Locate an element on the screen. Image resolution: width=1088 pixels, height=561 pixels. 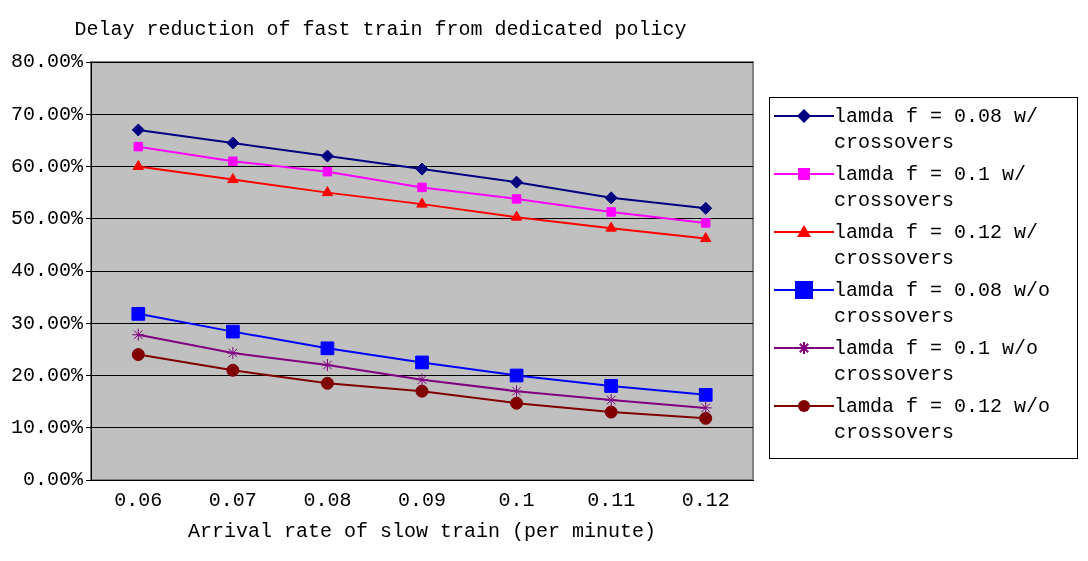
x-tick-label: 0.08 is located at coordinates (327, 501).